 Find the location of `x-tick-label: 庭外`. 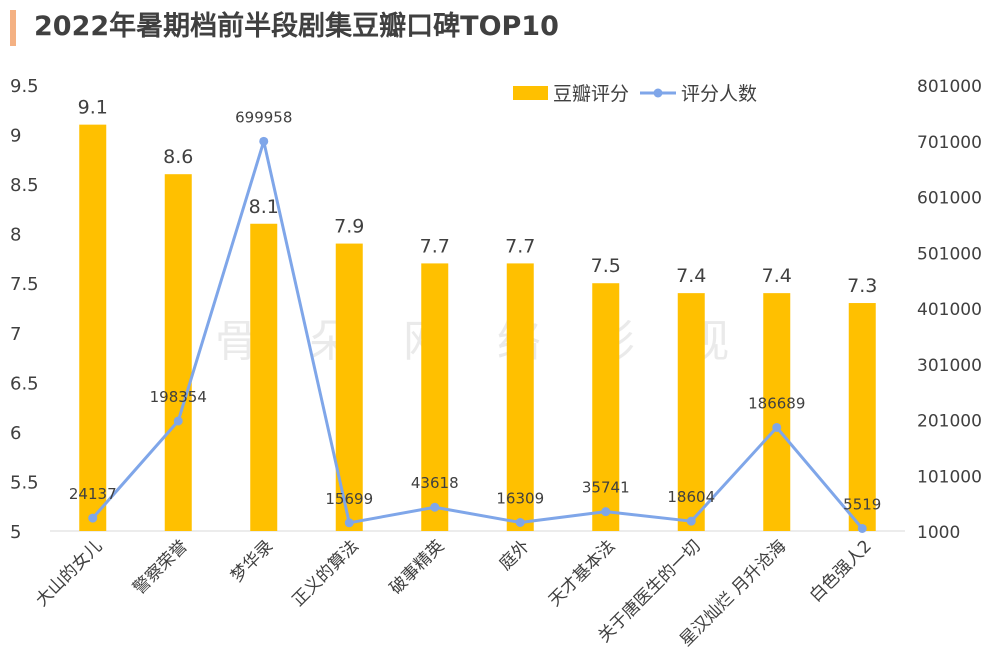

x-tick-label: 庭外 is located at coordinates (515, 555).